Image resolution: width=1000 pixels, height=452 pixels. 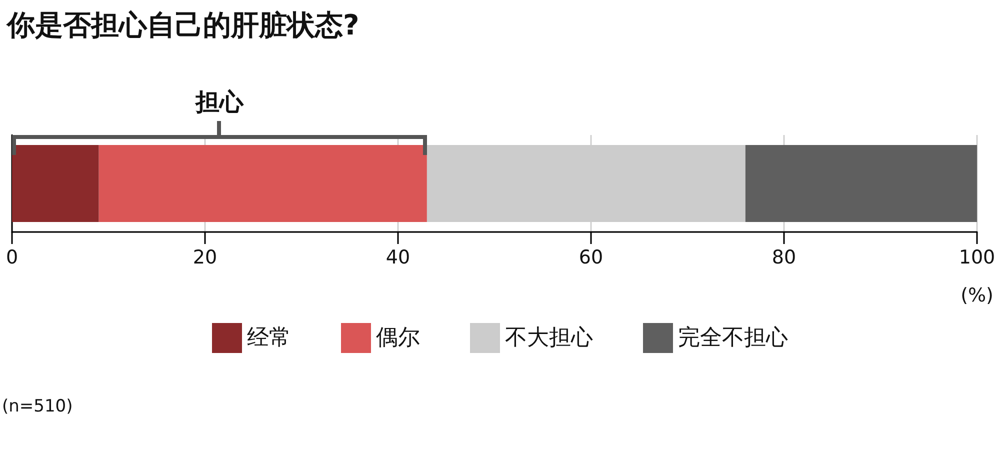 What do you see at coordinates (591, 257) in the screenshot?
I see `x-tick-label: 60` at bounding box center [591, 257].